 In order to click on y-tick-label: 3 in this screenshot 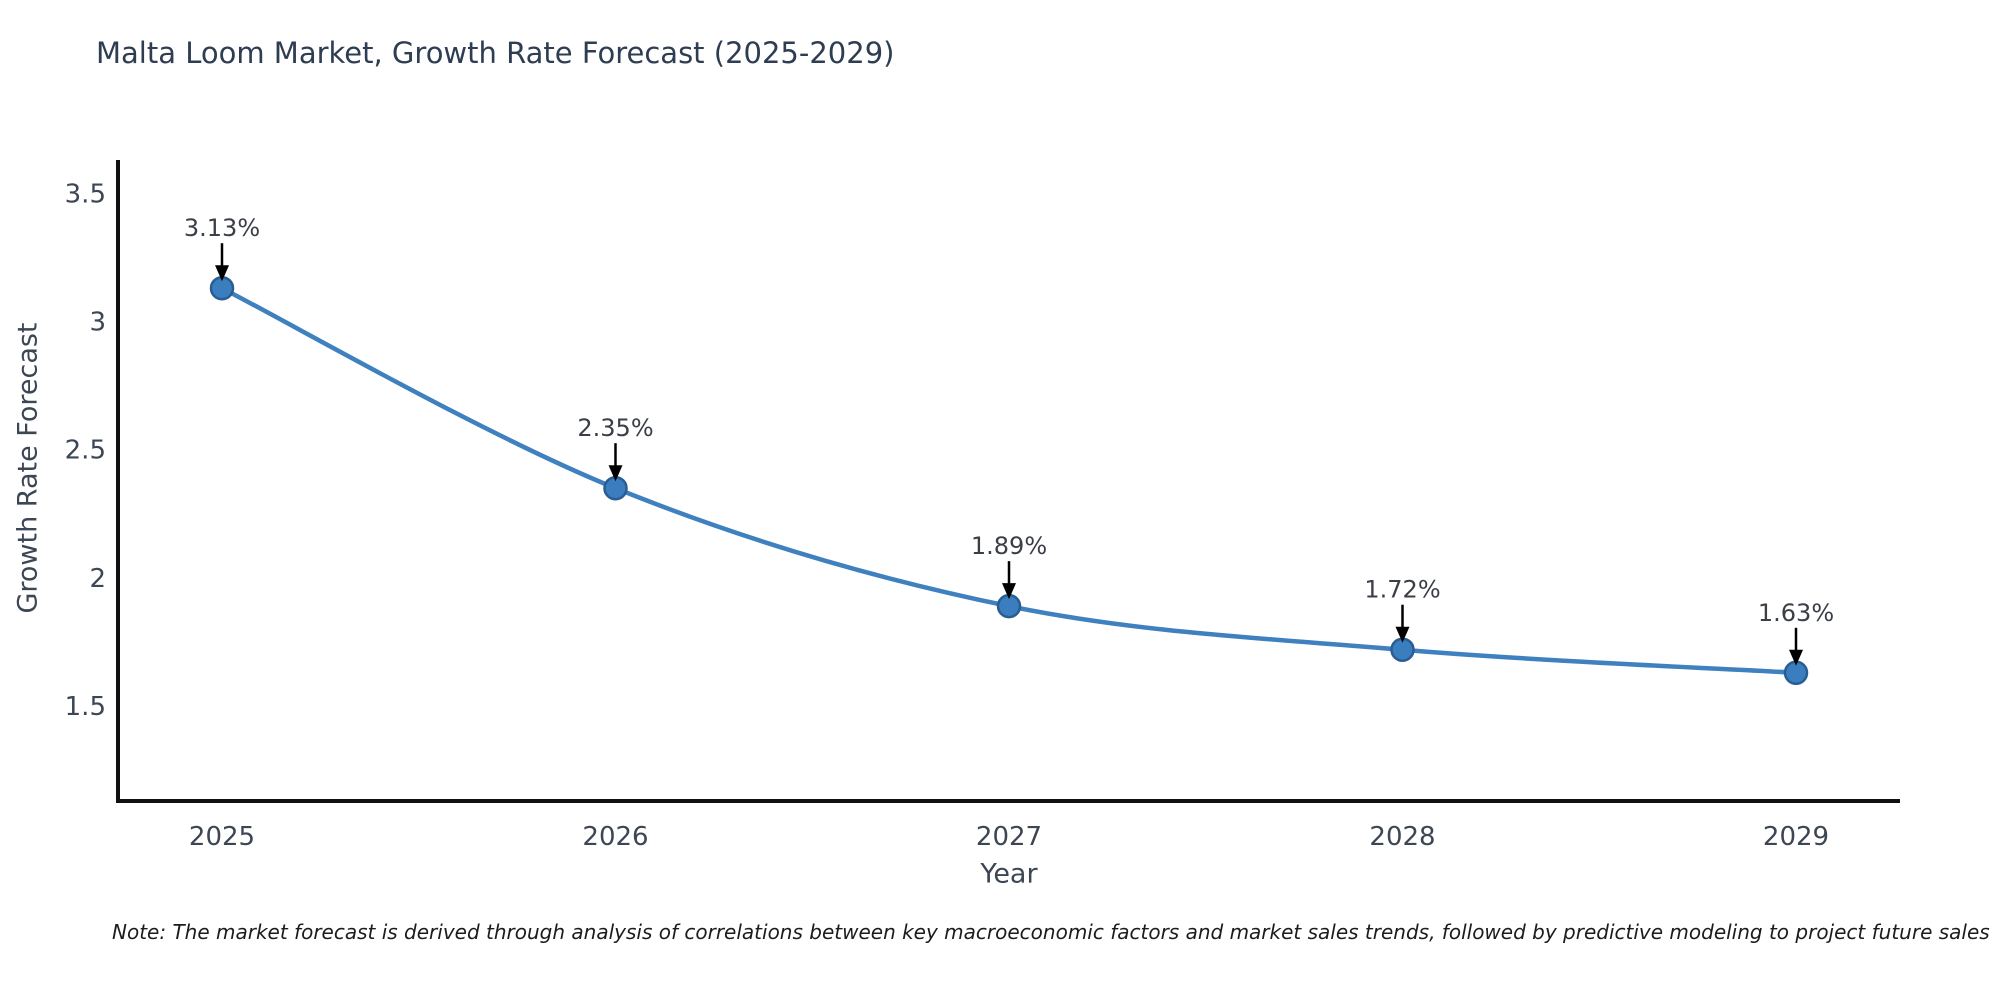, I will do `click(97, 323)`.